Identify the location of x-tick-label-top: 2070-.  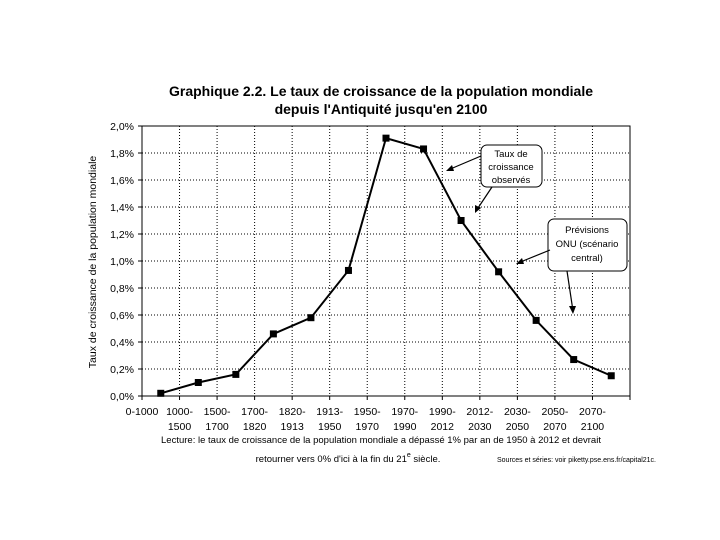
(592, 412).